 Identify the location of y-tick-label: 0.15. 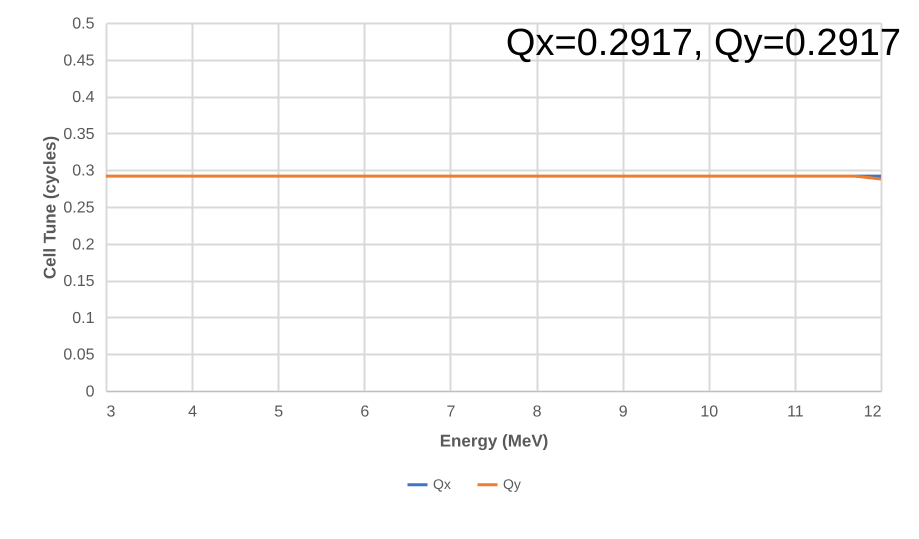
(79, 281).